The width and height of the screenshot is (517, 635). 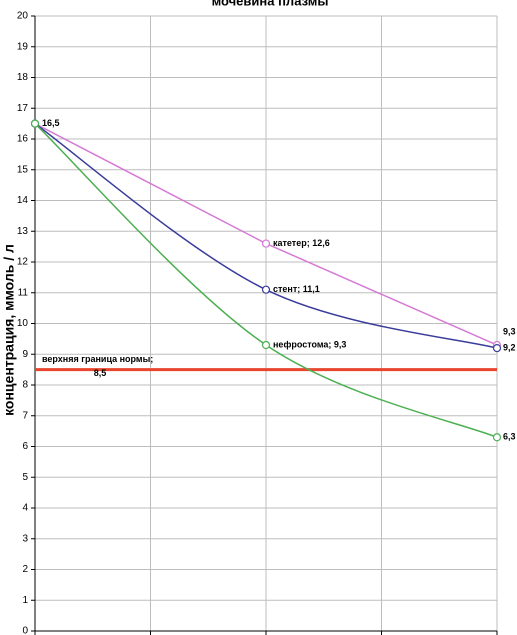 I want to click on y-tick-label: 5, so click(x=25, y=477).